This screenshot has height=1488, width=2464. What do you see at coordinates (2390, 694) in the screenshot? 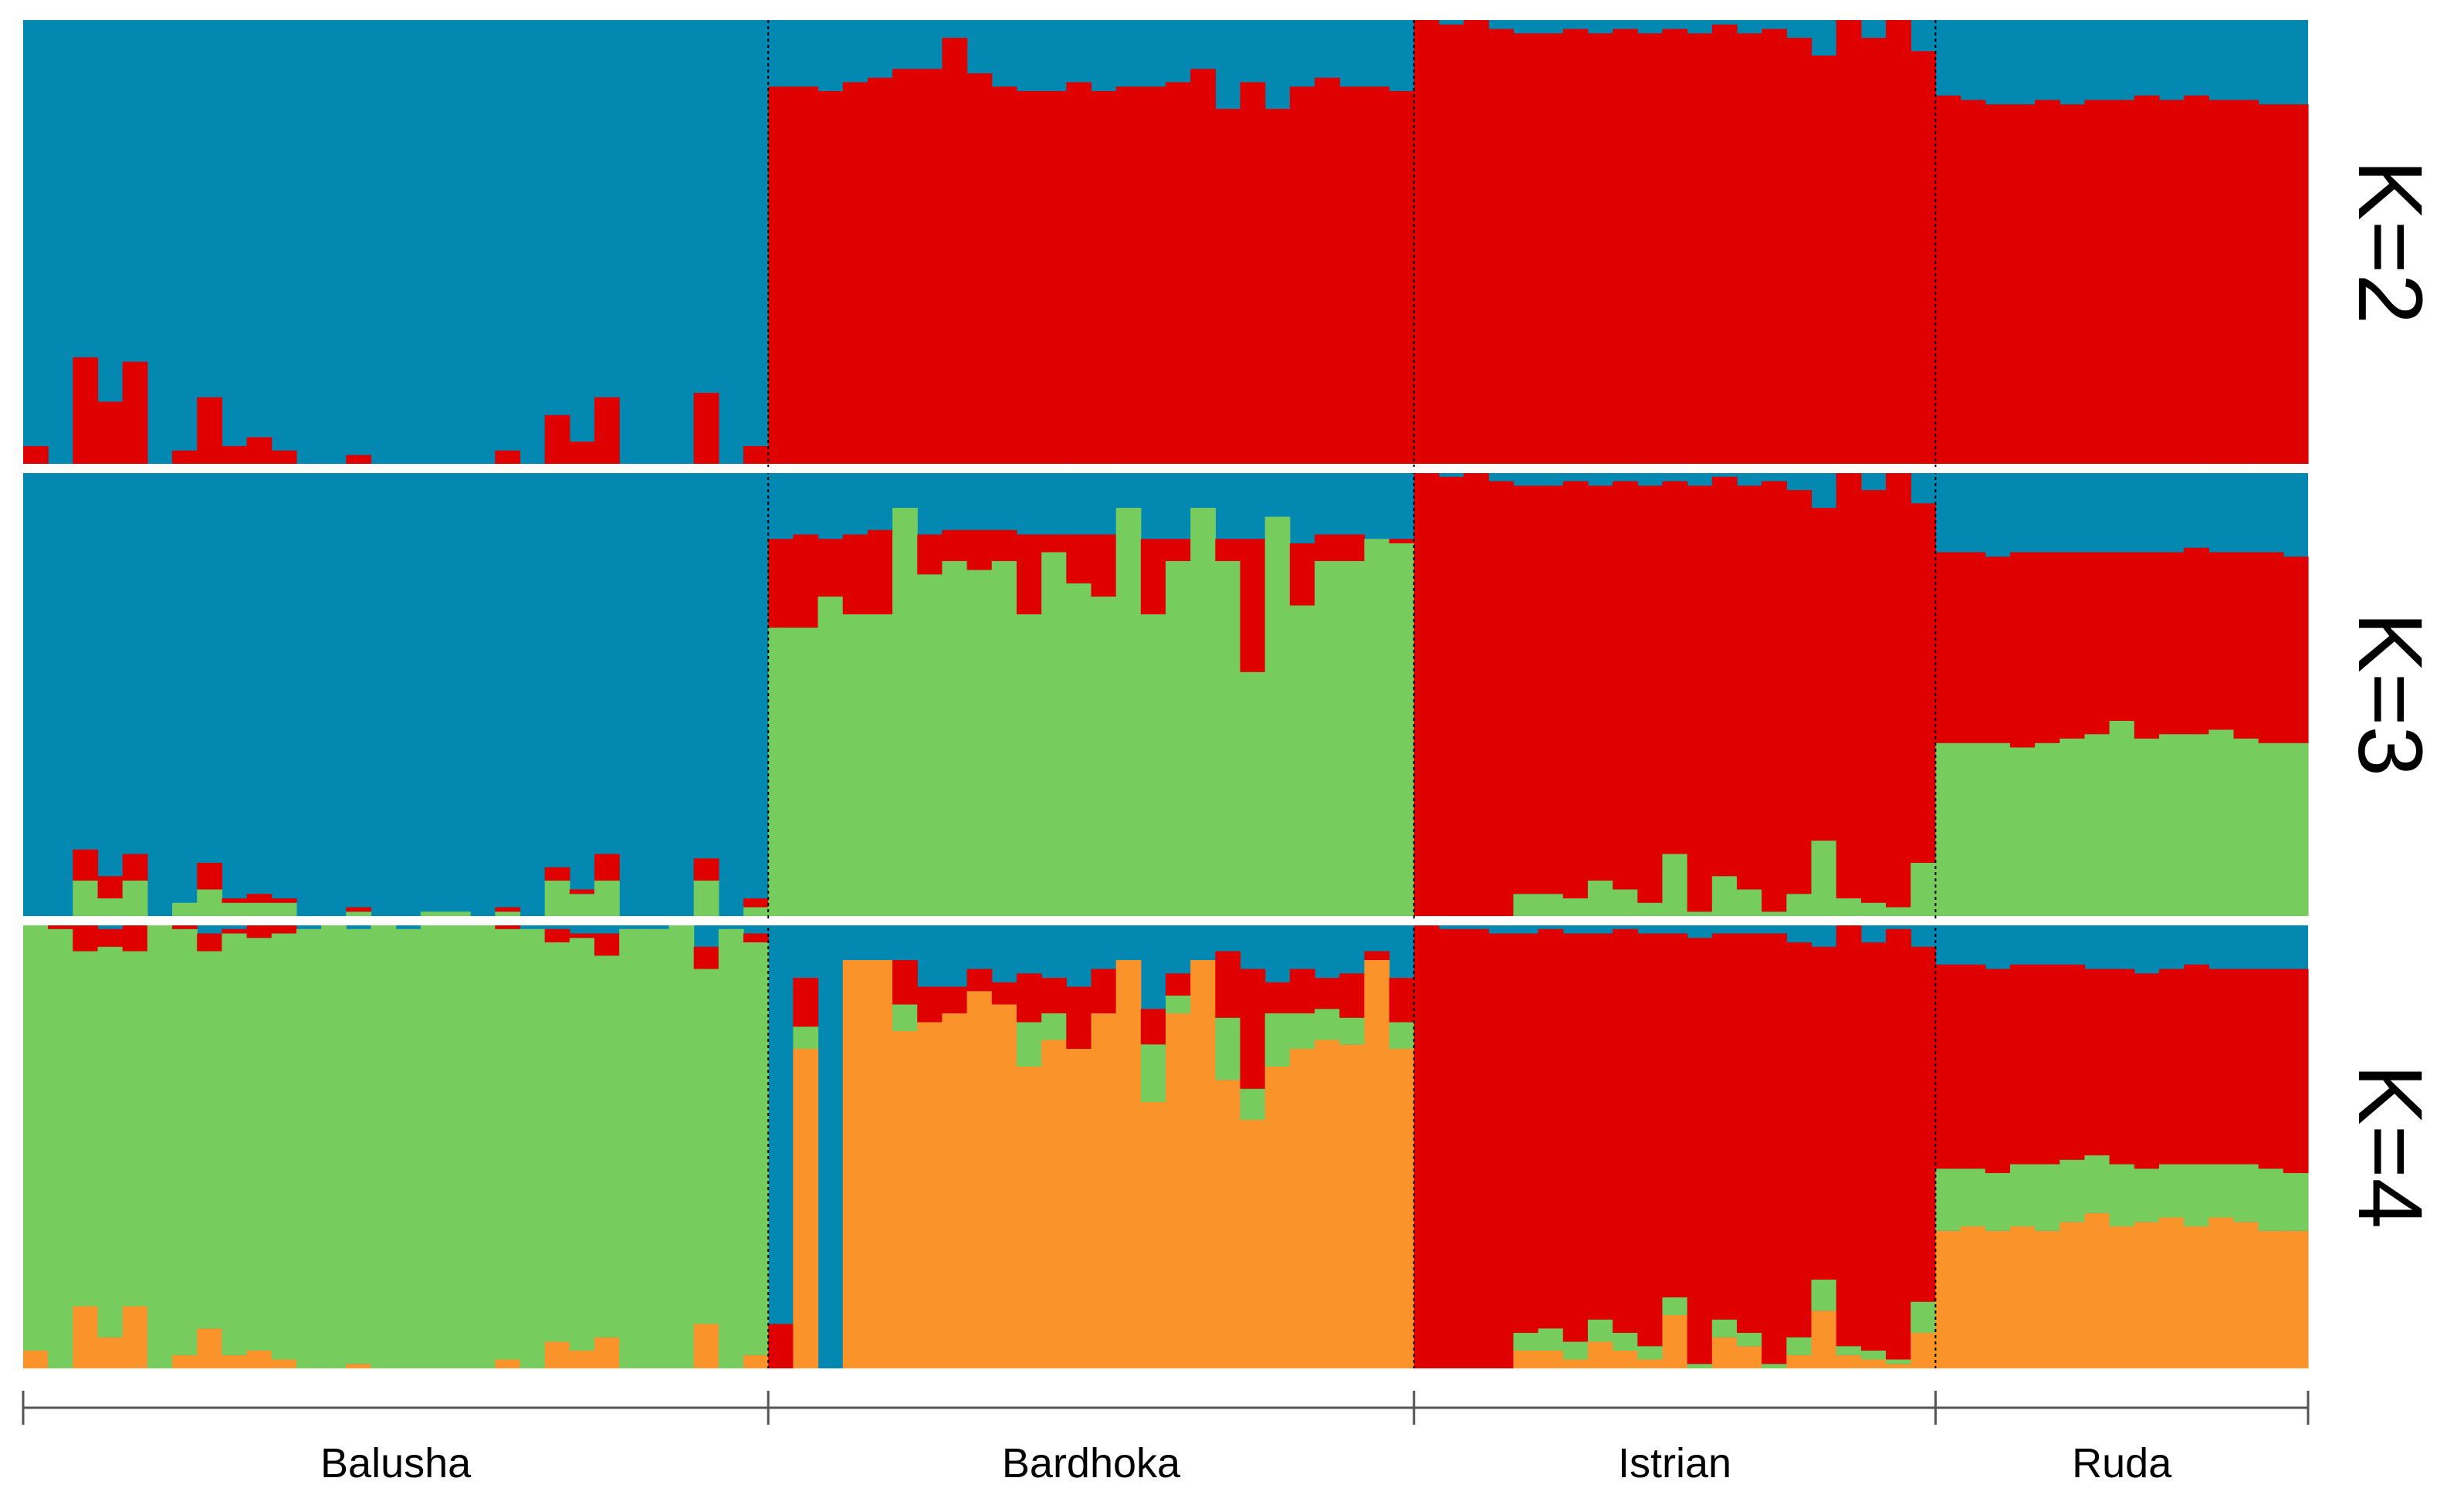
I see `labels-layer: K=2 K=3 K=4` at bounding box center [2390, 694].